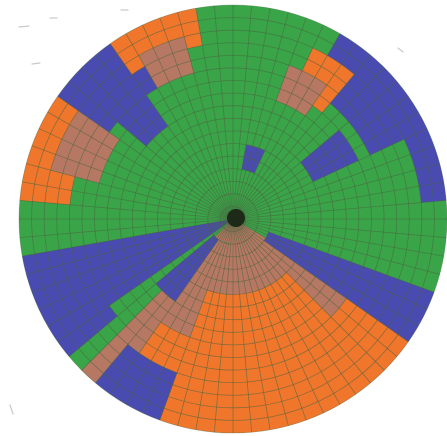  What do you see at coordinates (36, 63) in the screenshot?
I see `scan-mark` at bounding box center [36, 63].